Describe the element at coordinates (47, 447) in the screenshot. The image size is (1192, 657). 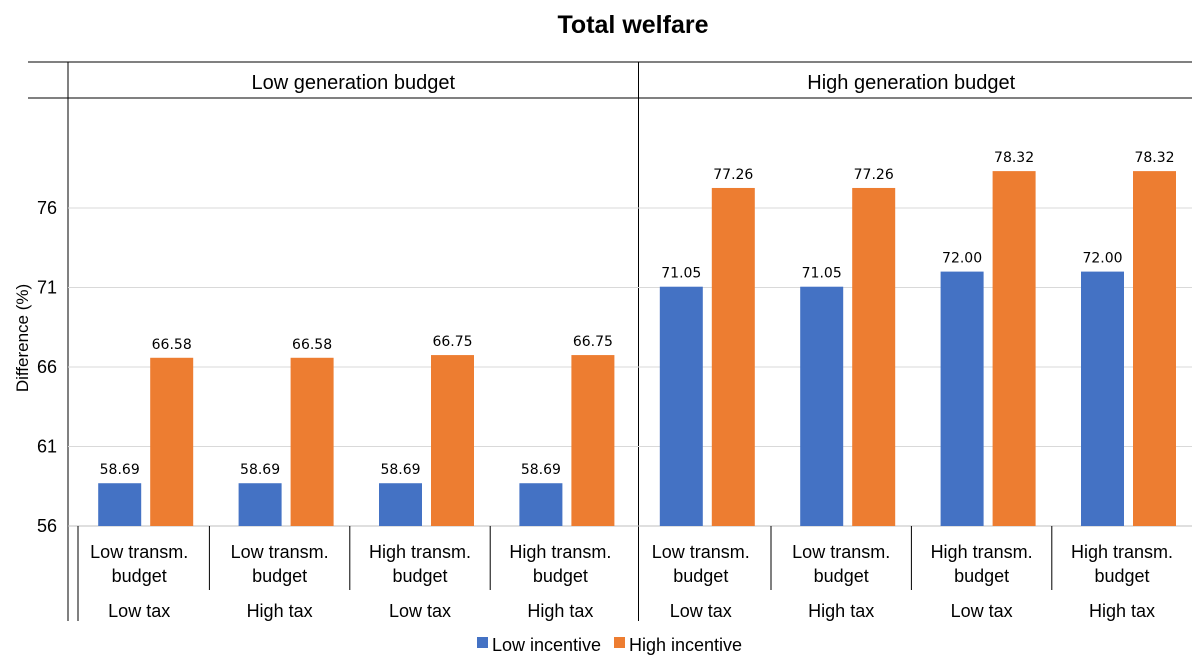
I see `y-tick-label: 61` at that location.